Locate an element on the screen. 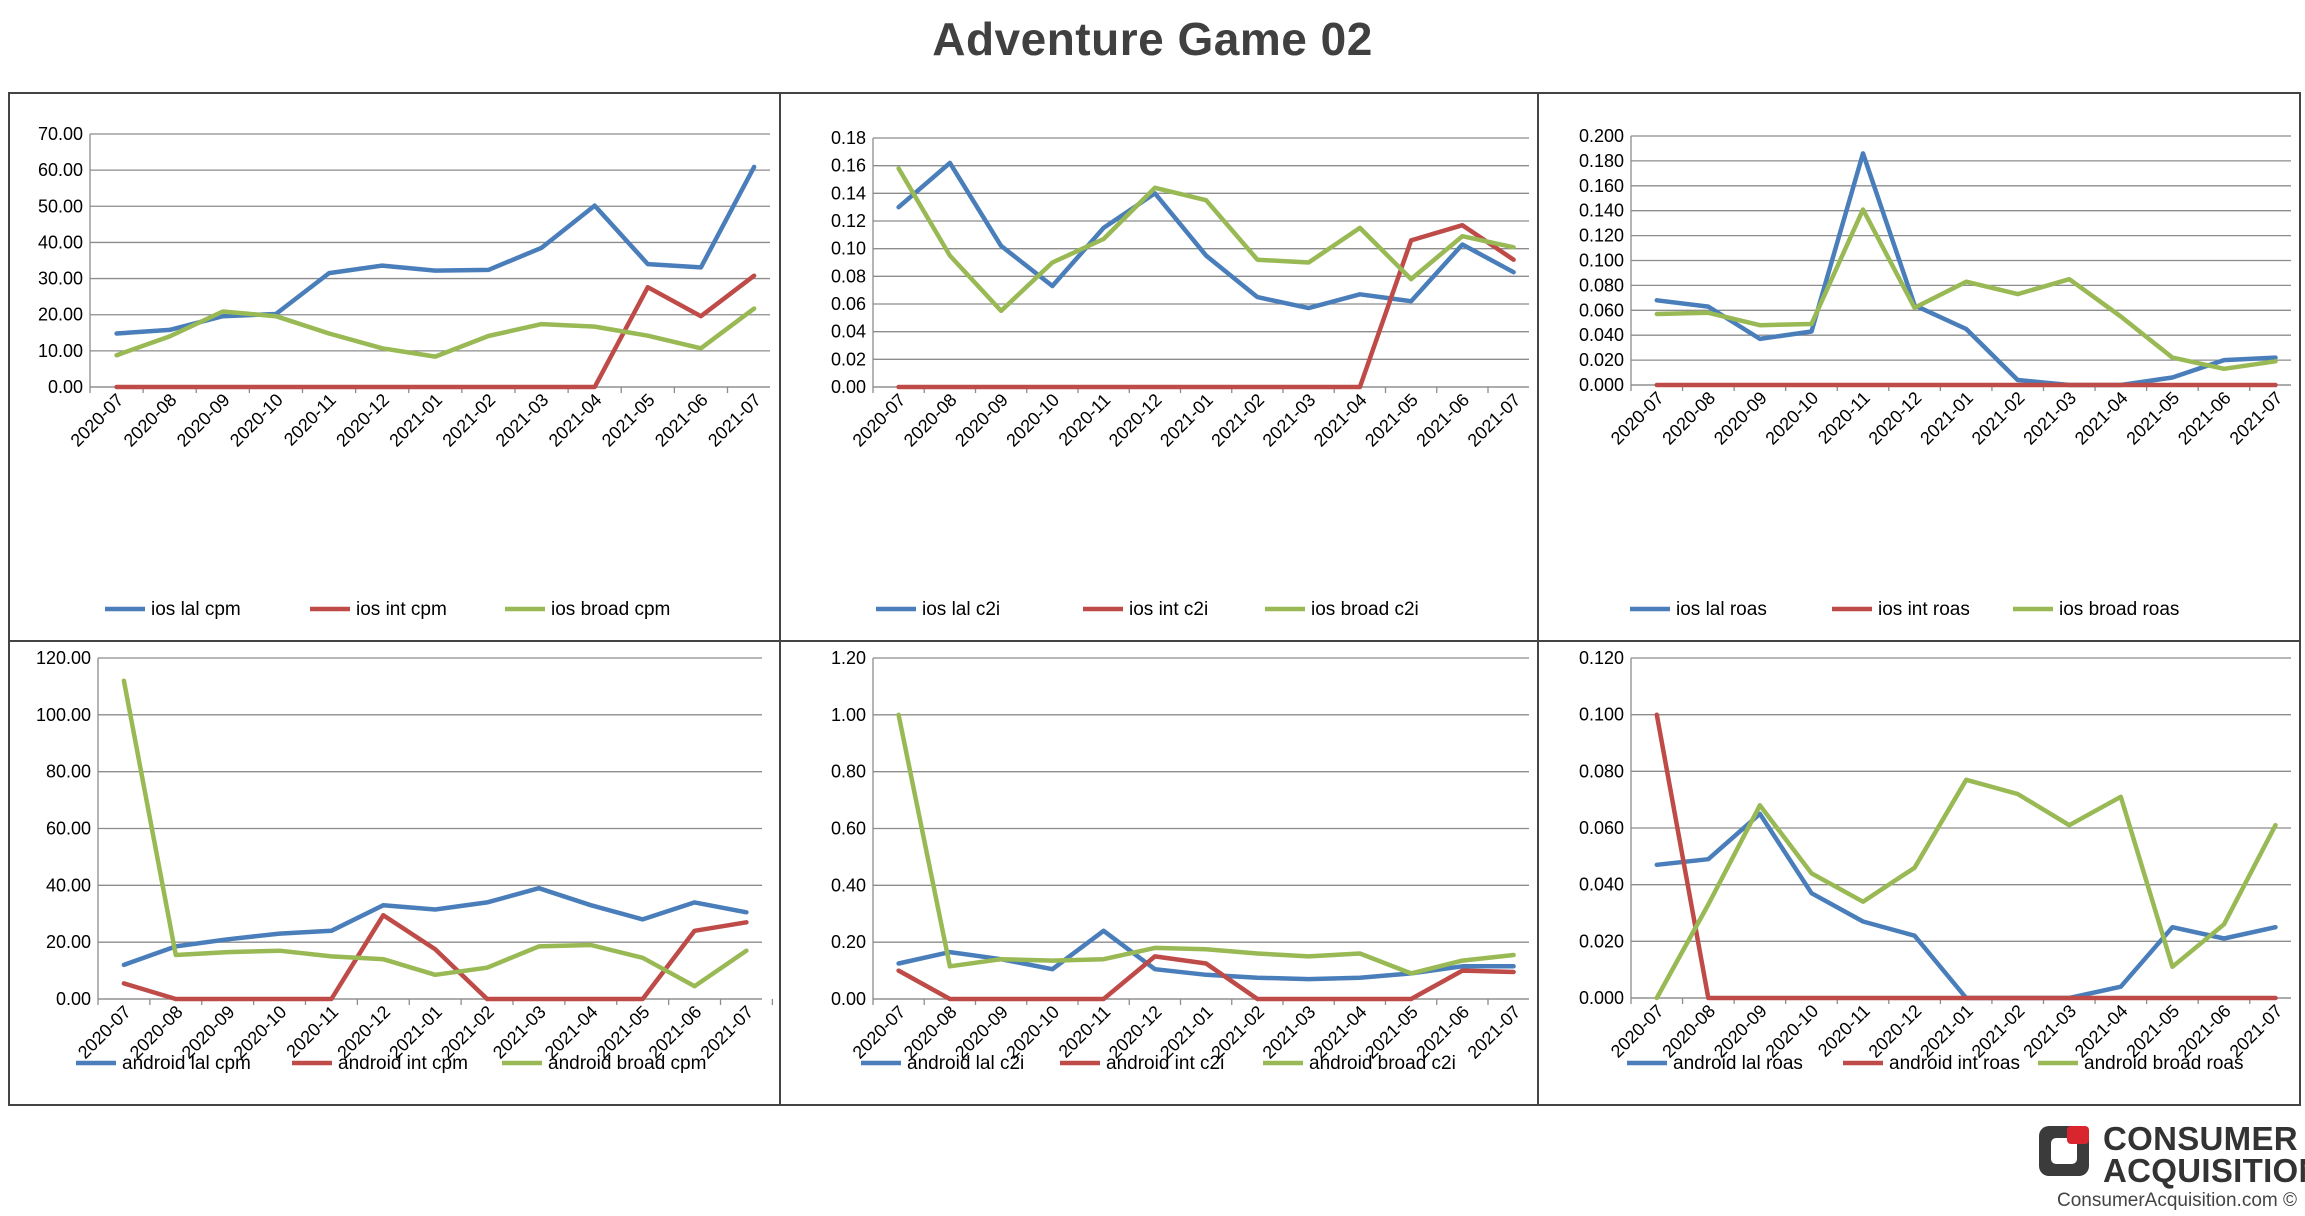 The width and height of the screenshot is (2305, 1216). legend-label: ios broad c2i is located at coordinates (1365, 609).